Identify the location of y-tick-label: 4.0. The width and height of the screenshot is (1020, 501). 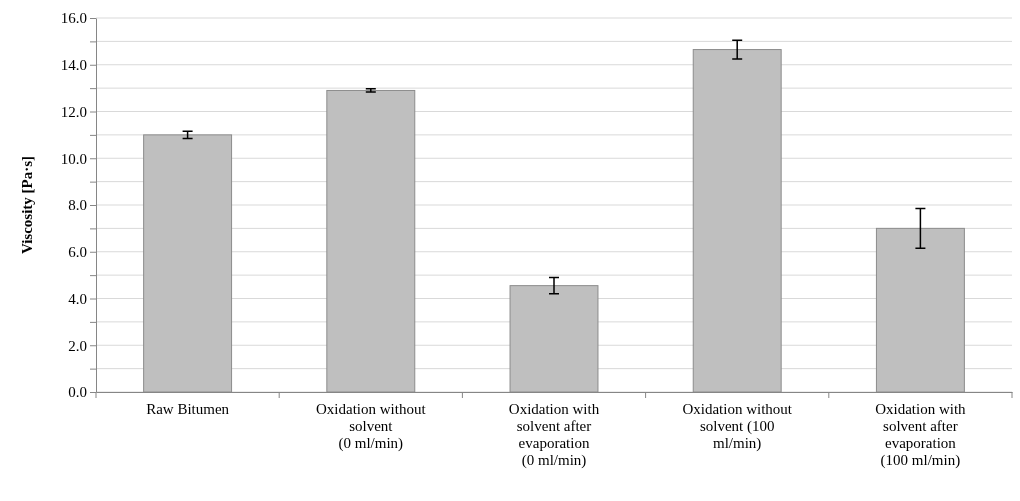
(77, 298).